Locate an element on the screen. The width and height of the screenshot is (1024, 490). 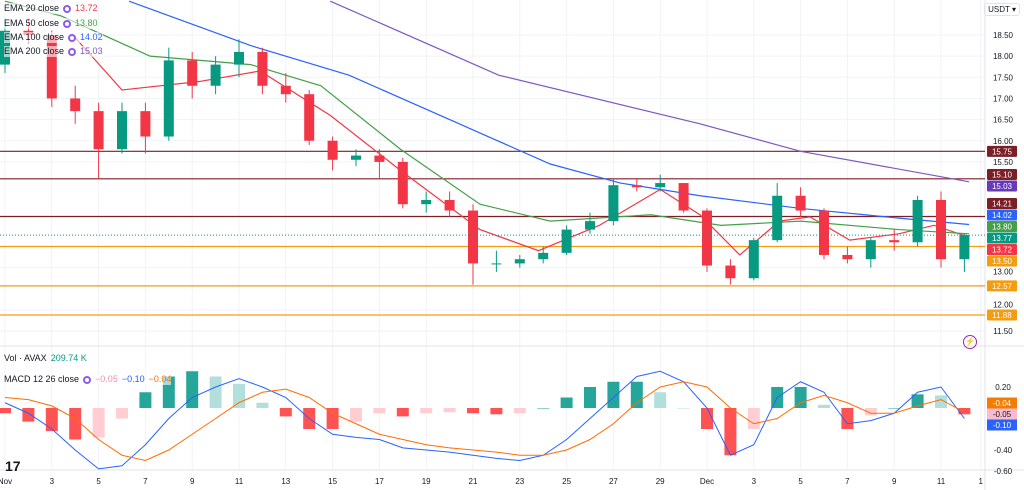
legend-ema20: EMA 20 close 13.72 is located at coordinates (51, 8).